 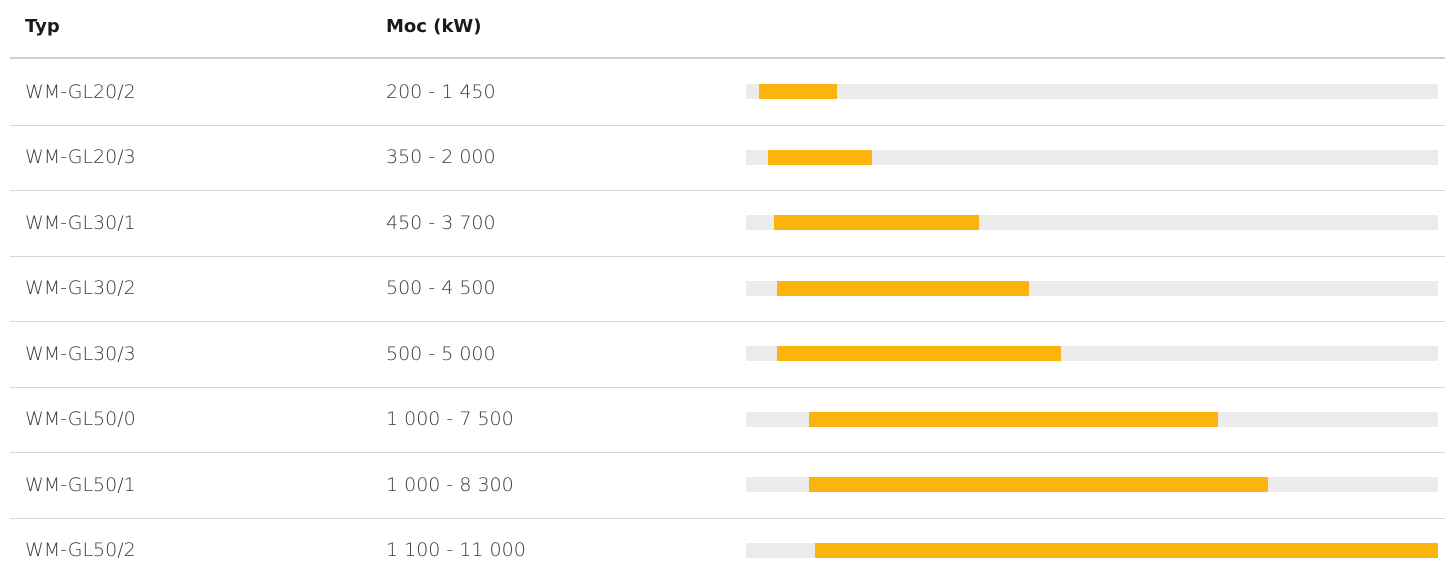 I want to click on power-cell: 450 - 3 700, so click(x=441, y=222).